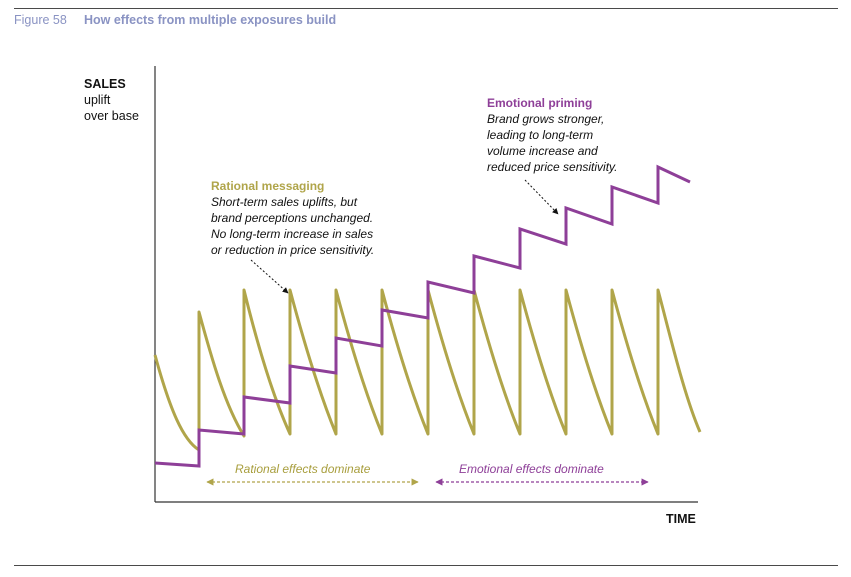 The image size is (851, 577). Describe the element at coordinates (531, 469) in the screenshot. I see `emotional-range-label: Emotional effects dominate` at that location.